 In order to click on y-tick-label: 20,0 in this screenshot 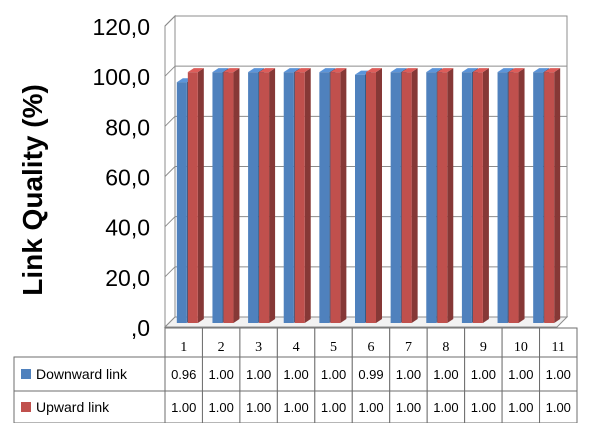, I will do `click(127, 278)`.